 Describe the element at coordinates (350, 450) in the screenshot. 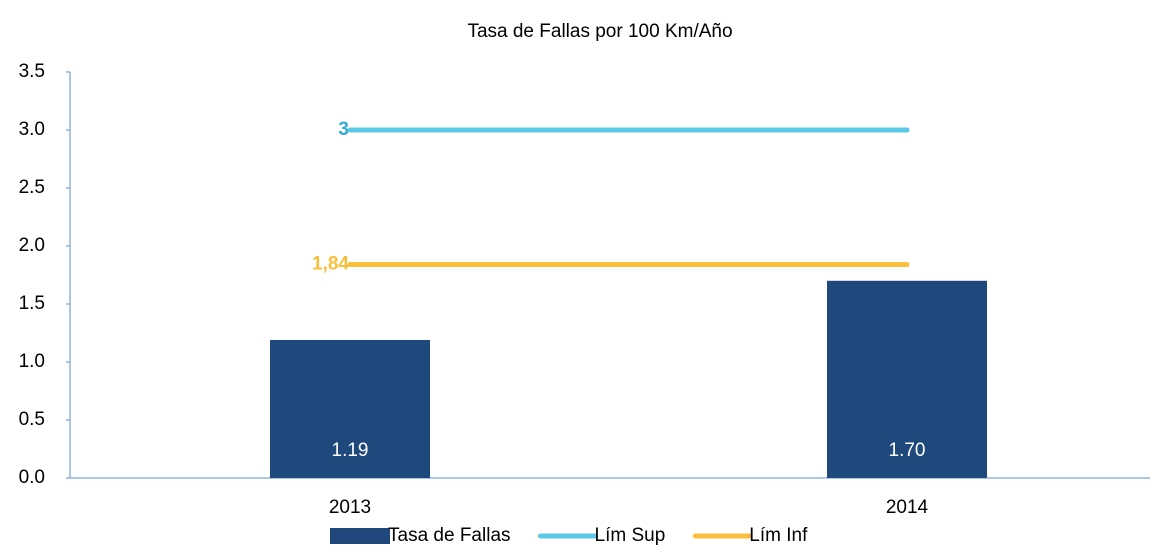

I see `data-label: 1.19` at that location.